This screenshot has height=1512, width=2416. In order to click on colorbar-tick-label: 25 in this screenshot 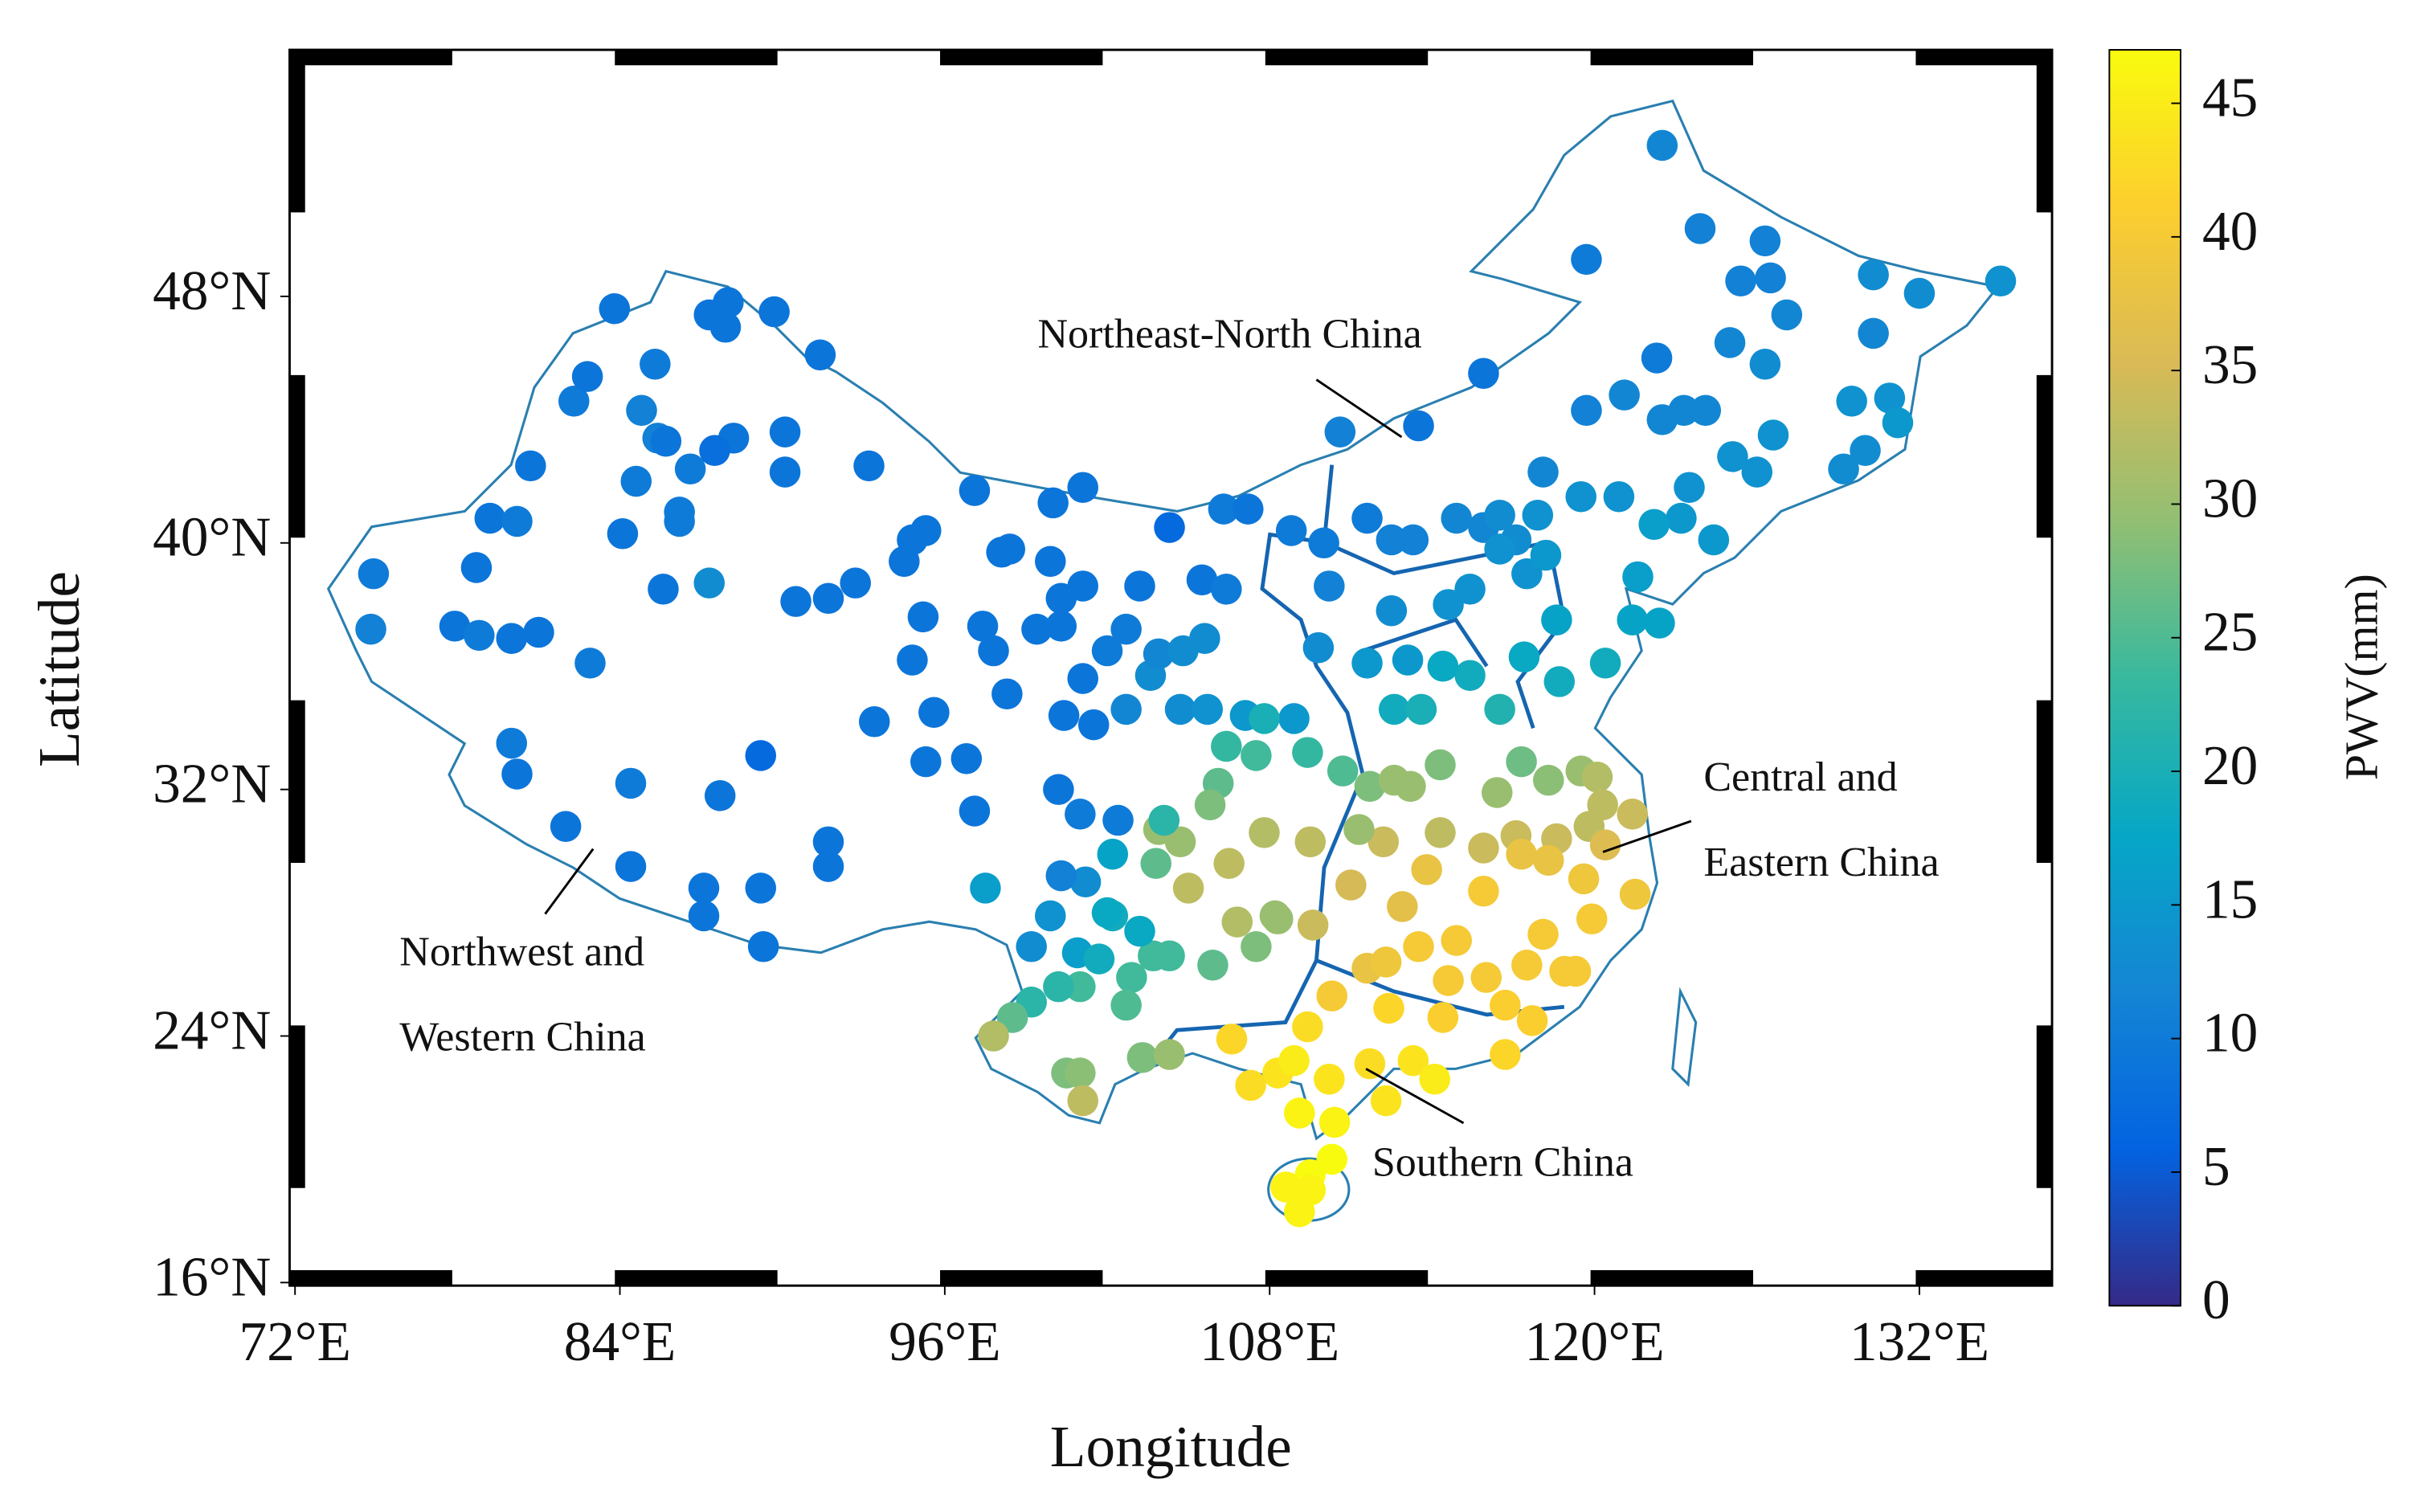, I will do `click(2230, 633)`.